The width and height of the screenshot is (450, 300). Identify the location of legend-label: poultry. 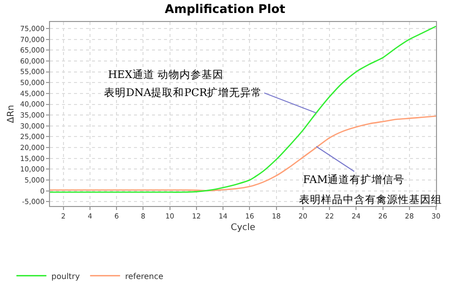
(65, 276).